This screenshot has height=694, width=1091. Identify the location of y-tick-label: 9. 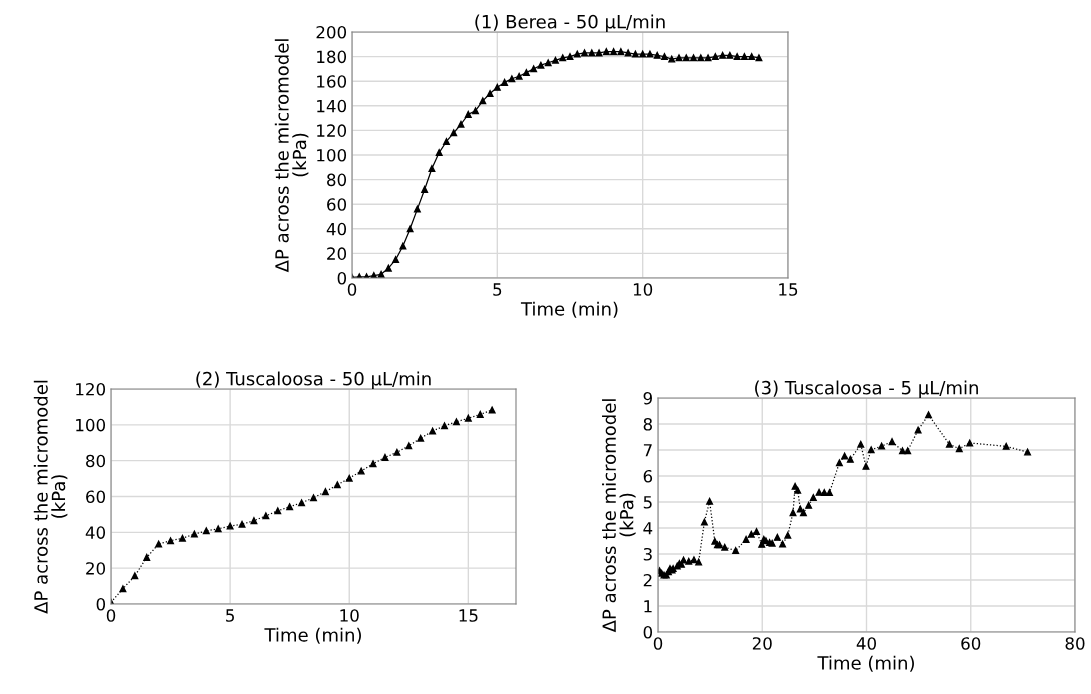
(647, 398).